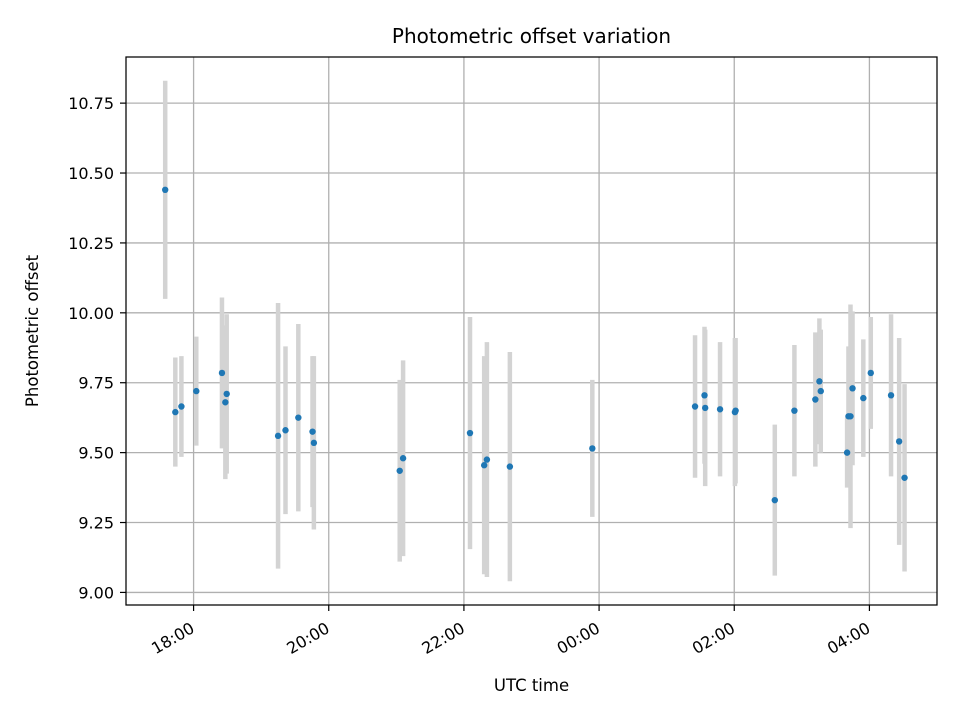 Image resolution: width=960 pixels, height=720 pixels. Describe the element at coordinates (91, 173) in the screenshot. I see `y-tick-label: 10.50` at that location.